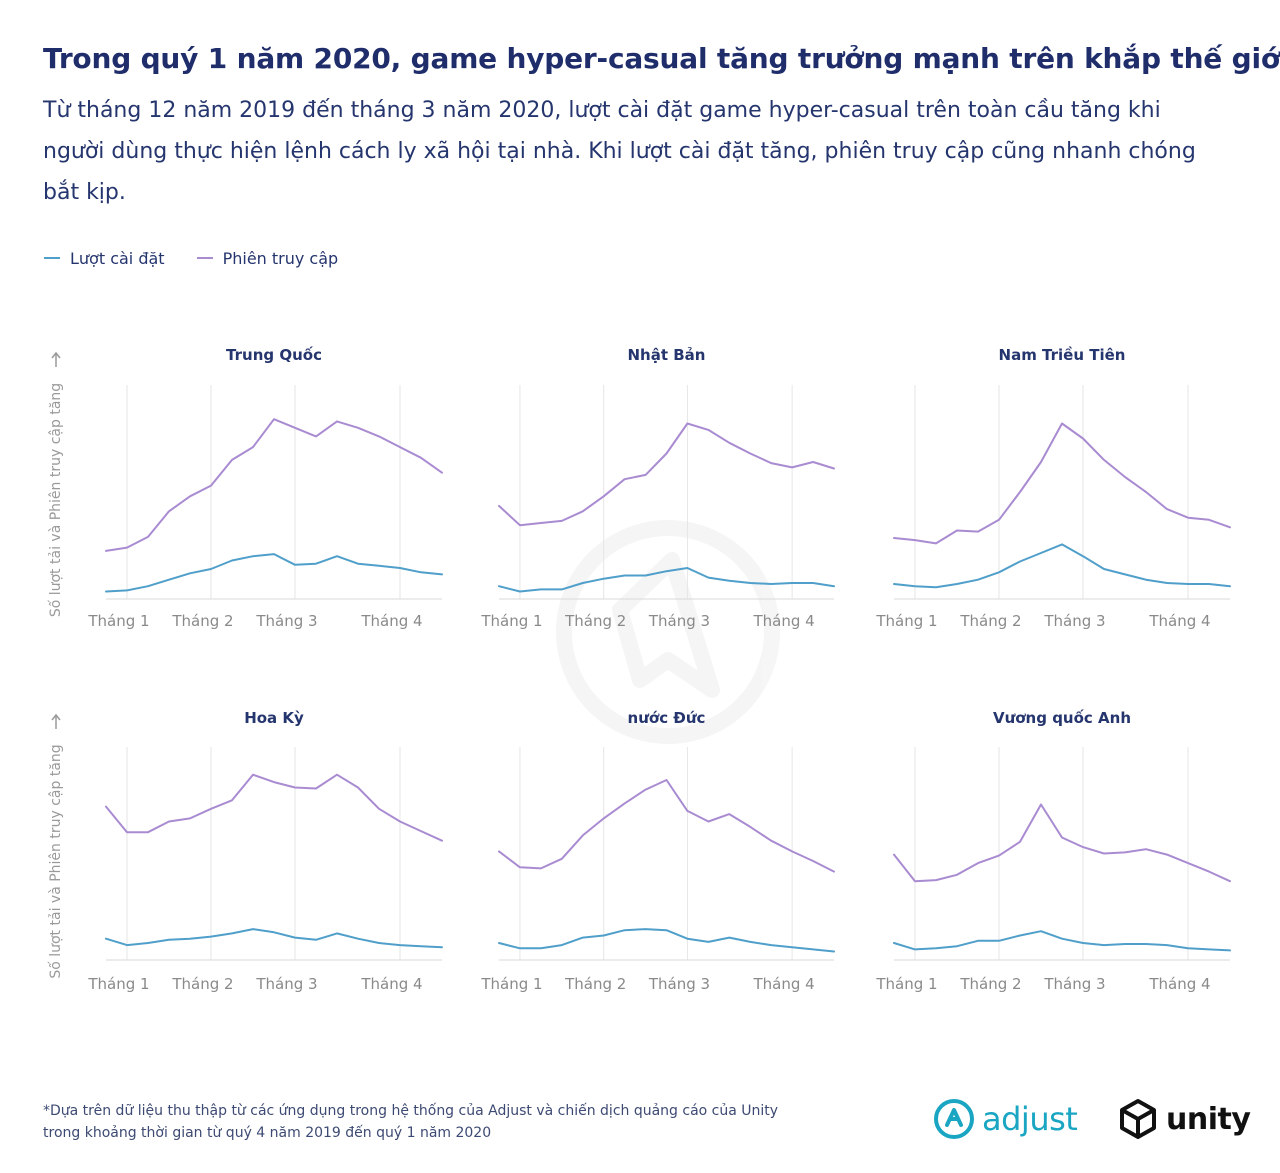  What do you see at coordinates (990, 984) in the screenshot?
I see `chart-6-tick-label-2: Tháng 2` at bounding box center [990, 984].